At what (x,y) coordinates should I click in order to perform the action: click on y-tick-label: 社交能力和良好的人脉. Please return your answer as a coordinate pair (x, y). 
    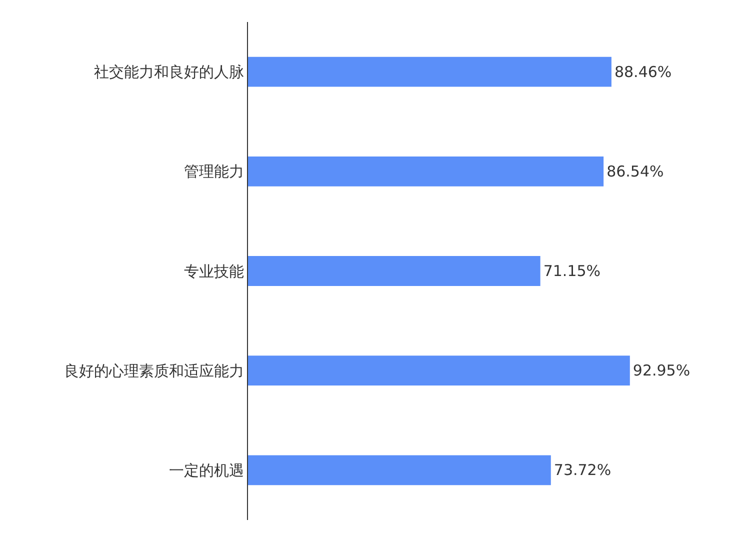
    Looking at the image, I should click on (169, 72).